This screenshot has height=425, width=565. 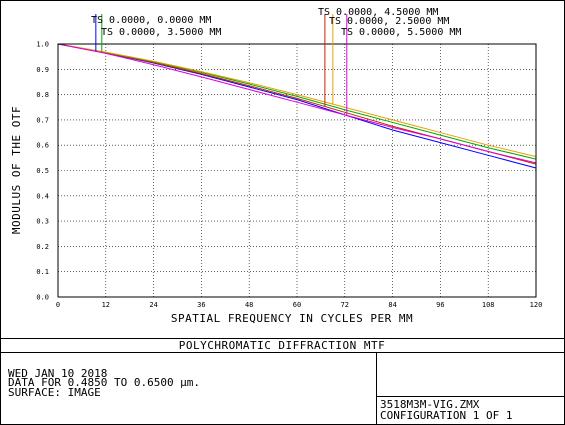 What do you see at coordinates (42, 45) in the screenshot?
I see `y-tick-label: 1.0` at bounding box center [42, 45].